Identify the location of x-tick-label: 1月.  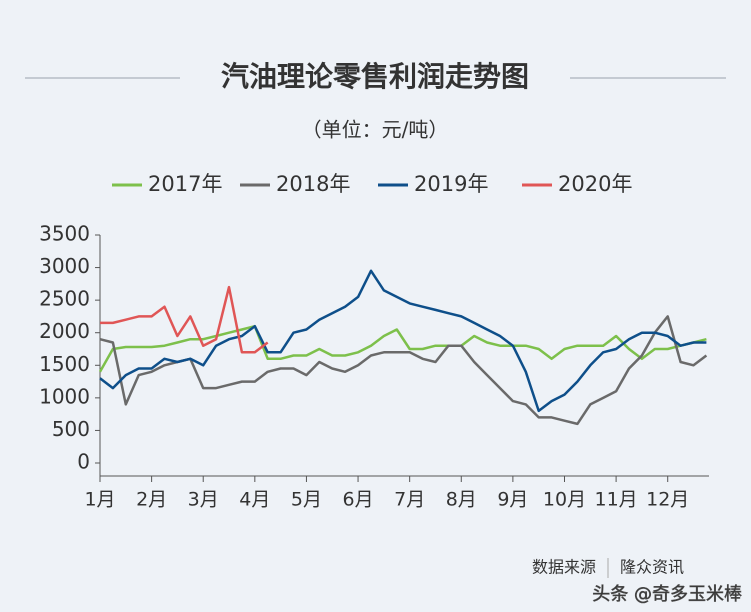
(99, 500).